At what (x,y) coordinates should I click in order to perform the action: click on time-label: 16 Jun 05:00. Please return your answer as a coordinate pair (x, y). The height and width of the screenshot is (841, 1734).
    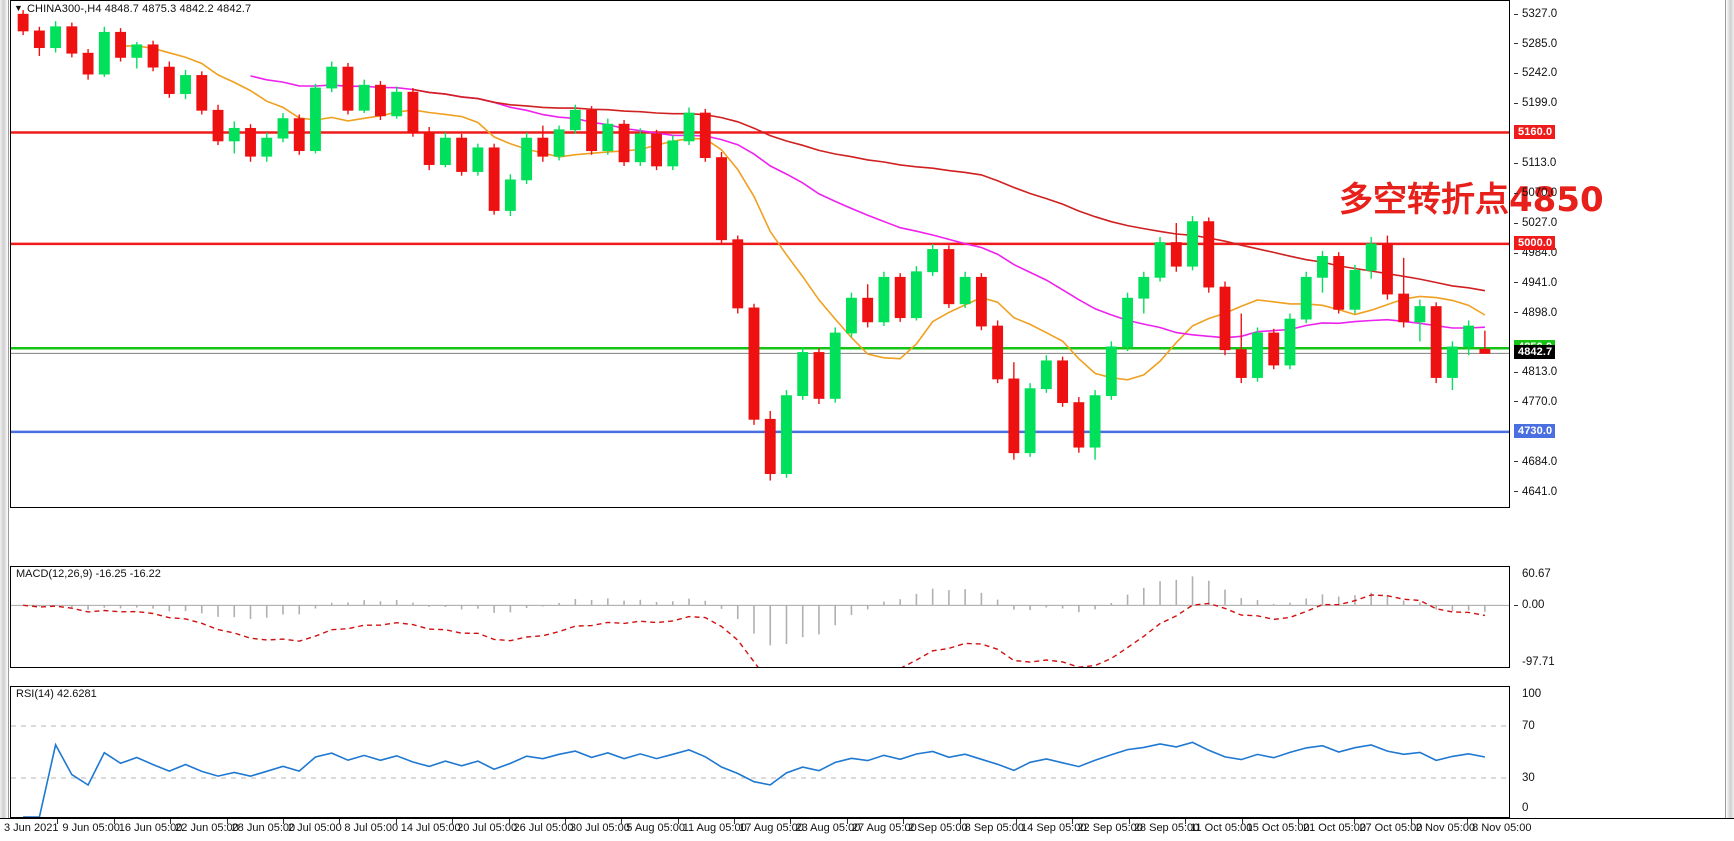
    Looking at the image, I should click on (150, 828).